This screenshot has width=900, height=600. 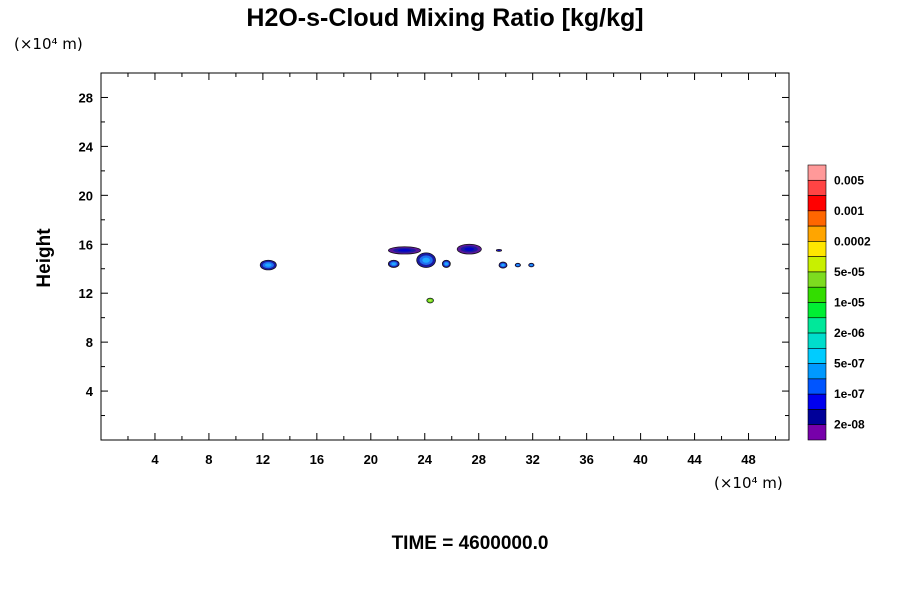 What do you see at coordinates (748, 459) in the screenshot?
I see `x-tick-label: 48` at bounding box center [748, 459].